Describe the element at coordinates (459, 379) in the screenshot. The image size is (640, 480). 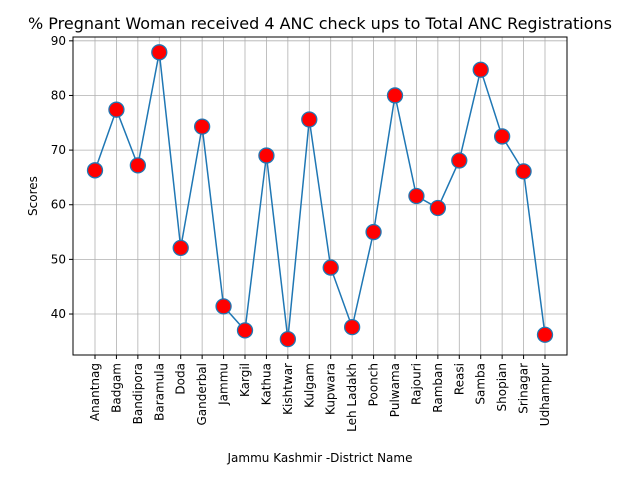
I see `x-tick-label: Reasi` at that location.